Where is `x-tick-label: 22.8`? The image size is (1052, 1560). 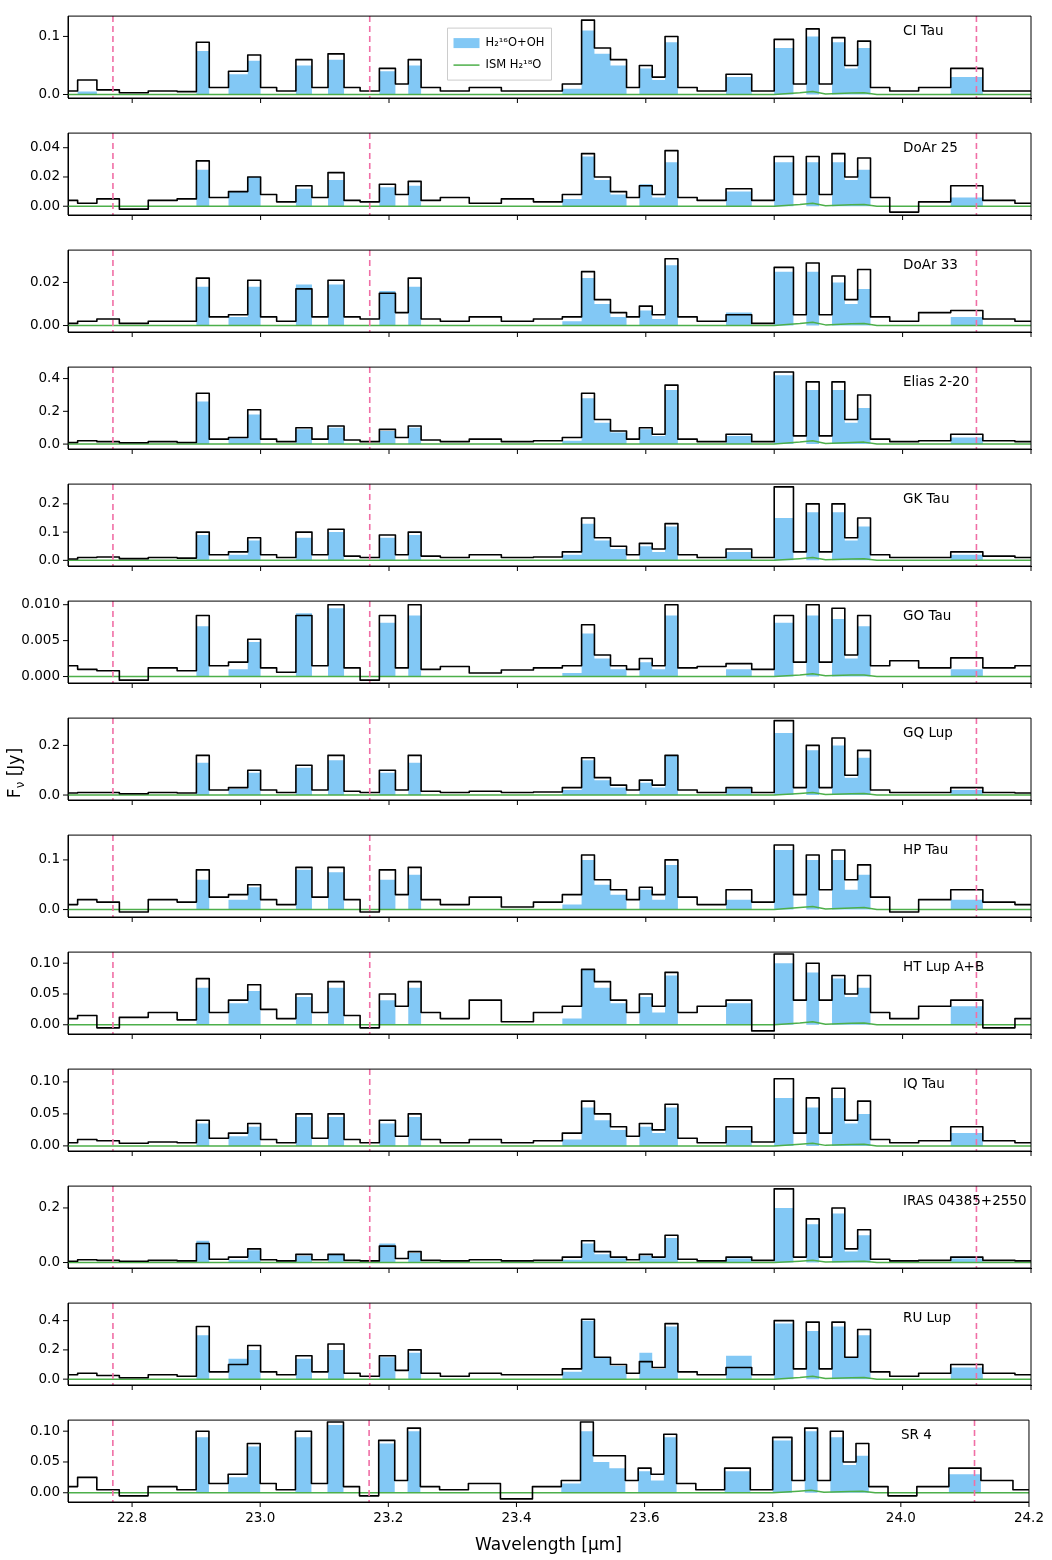
x-tick-label: 22.8 is located at coordinates (132, 1516).